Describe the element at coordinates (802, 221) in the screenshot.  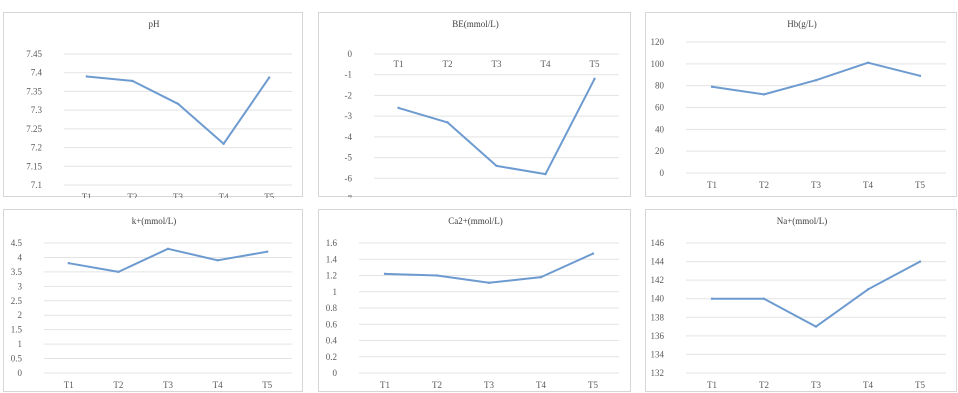
I see `chart-title: Na+(mmol/L)` at that location.